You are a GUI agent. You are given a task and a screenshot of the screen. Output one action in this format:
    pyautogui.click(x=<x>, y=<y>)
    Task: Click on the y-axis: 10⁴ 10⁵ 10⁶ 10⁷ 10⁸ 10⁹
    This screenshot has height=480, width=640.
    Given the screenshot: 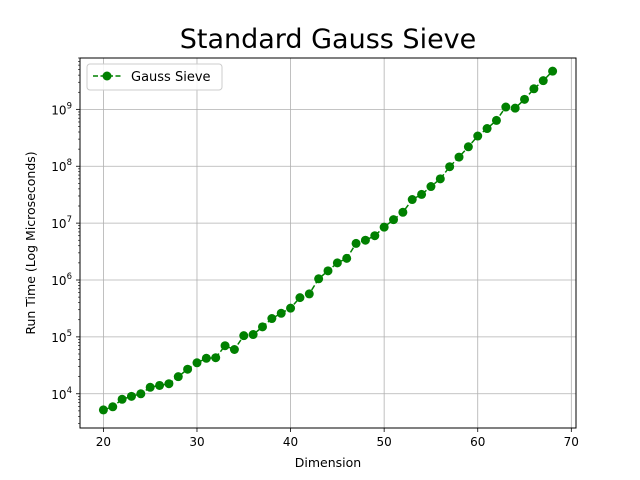 What is the action you would take?
    pyautogui.click(x=65, y=240)
    